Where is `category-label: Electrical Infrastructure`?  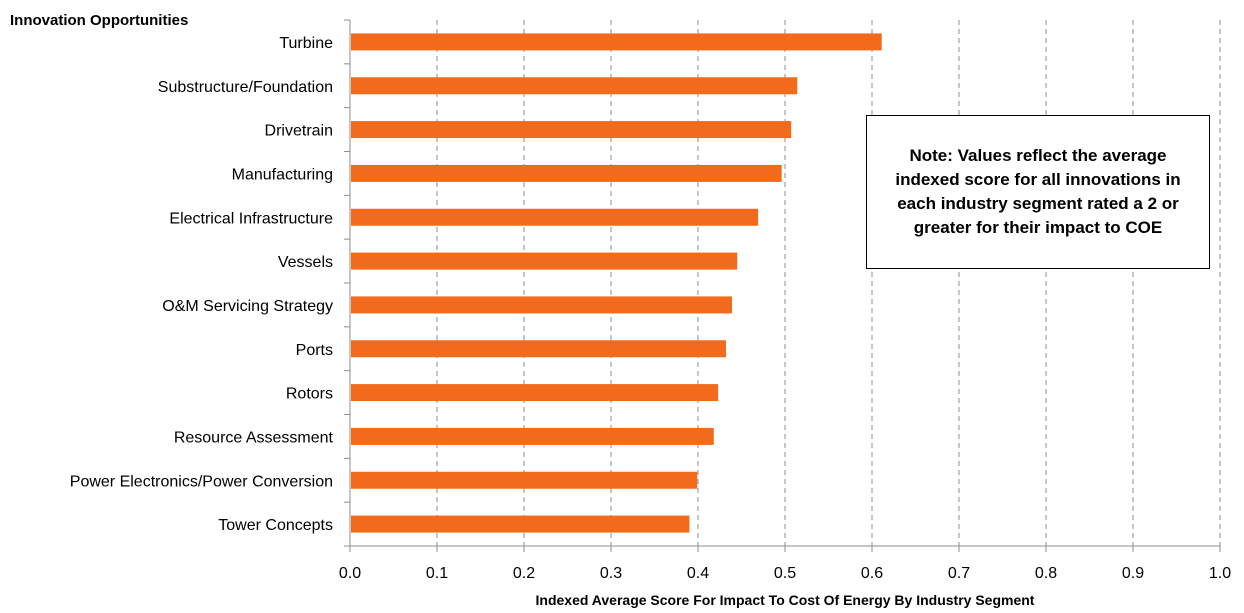 category-label: Electrical Infrastructure is located at coordinates (251, 218).